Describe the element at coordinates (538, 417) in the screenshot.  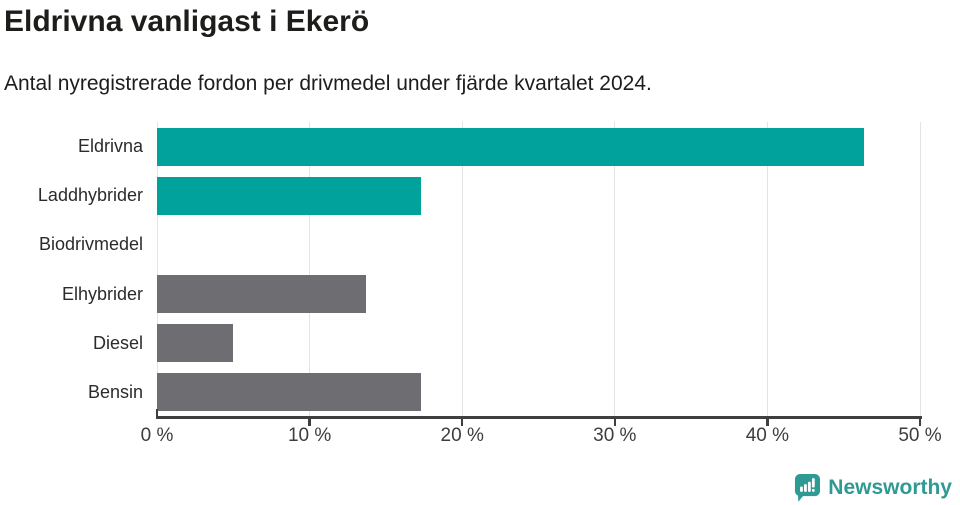
I see `x-axis-line` at that location.